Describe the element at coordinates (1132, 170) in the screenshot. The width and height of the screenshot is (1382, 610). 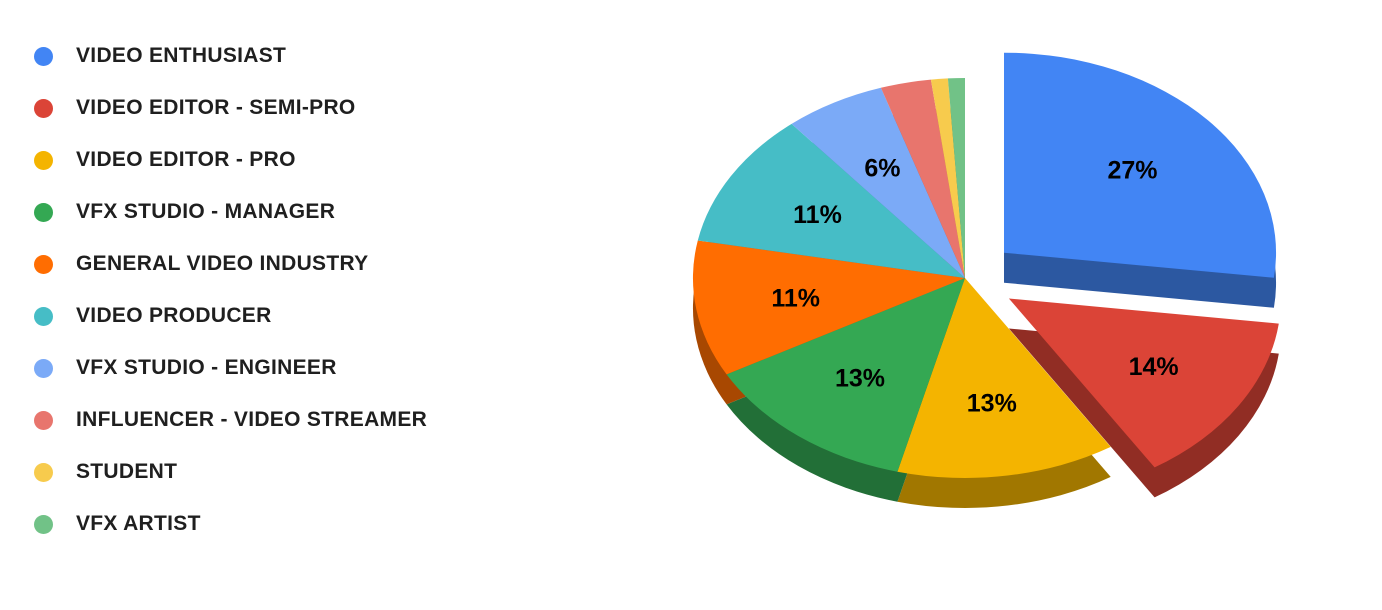
I see `slice-label: 27%` at that location.